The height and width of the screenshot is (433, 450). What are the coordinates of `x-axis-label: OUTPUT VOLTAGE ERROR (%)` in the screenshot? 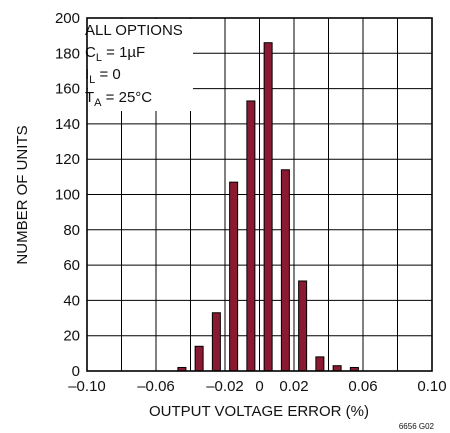 It's located at (259, 411).